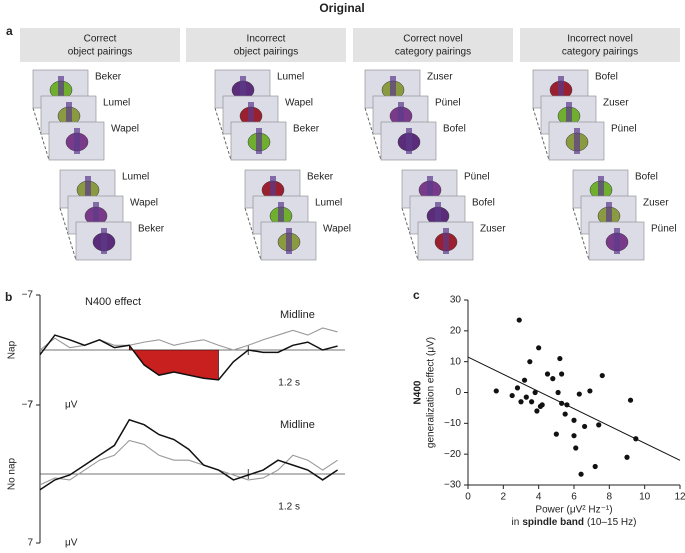 This screenshot has width=685, height=553. Describe the element at coordinates (573, 510) in the screenshot. I see `x-axis-label: Power (μV² Hz⁻¹)` at that location.